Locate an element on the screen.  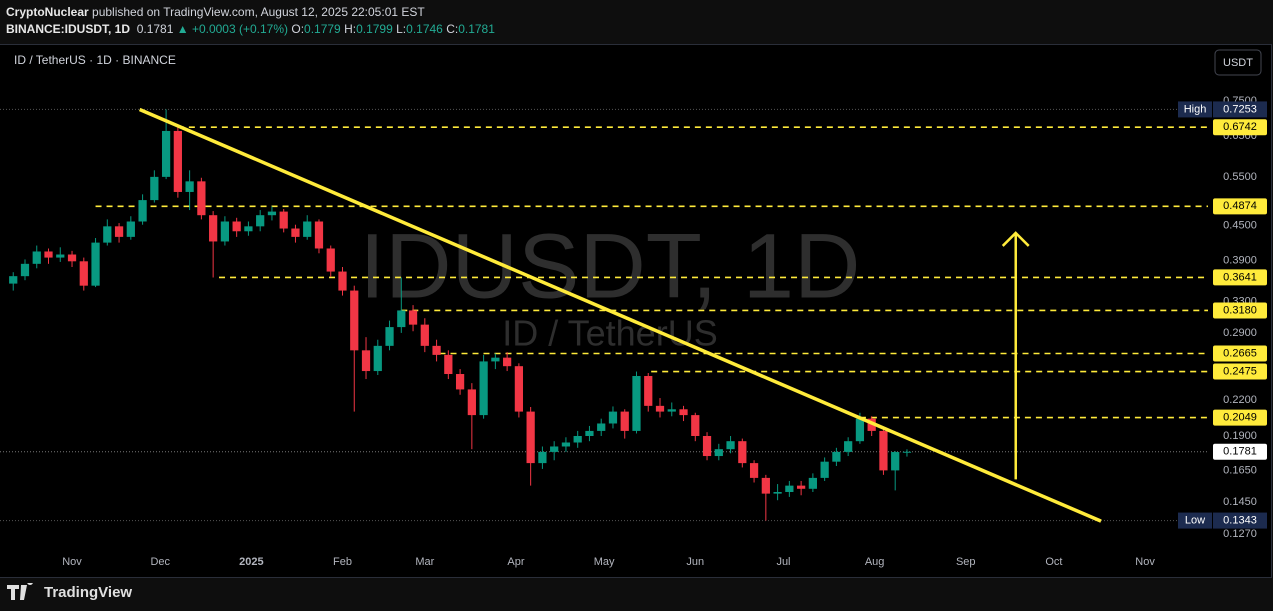
y-tick-label: 0.1650 is located at coordinates (1240, 470).